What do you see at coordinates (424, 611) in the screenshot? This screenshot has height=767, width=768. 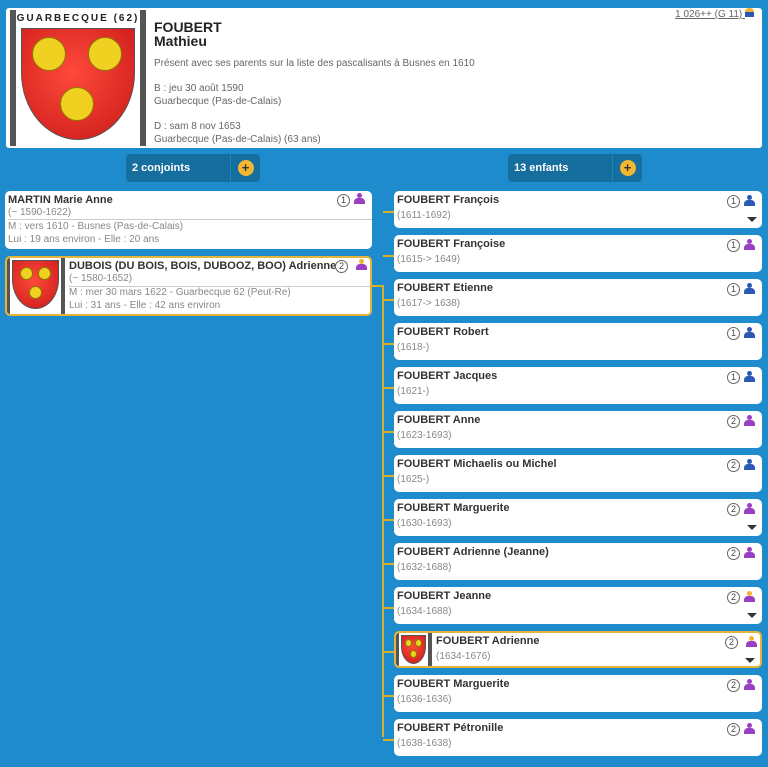 I see `child-dates: (1634-1688)` at bounding box center [424, 611].